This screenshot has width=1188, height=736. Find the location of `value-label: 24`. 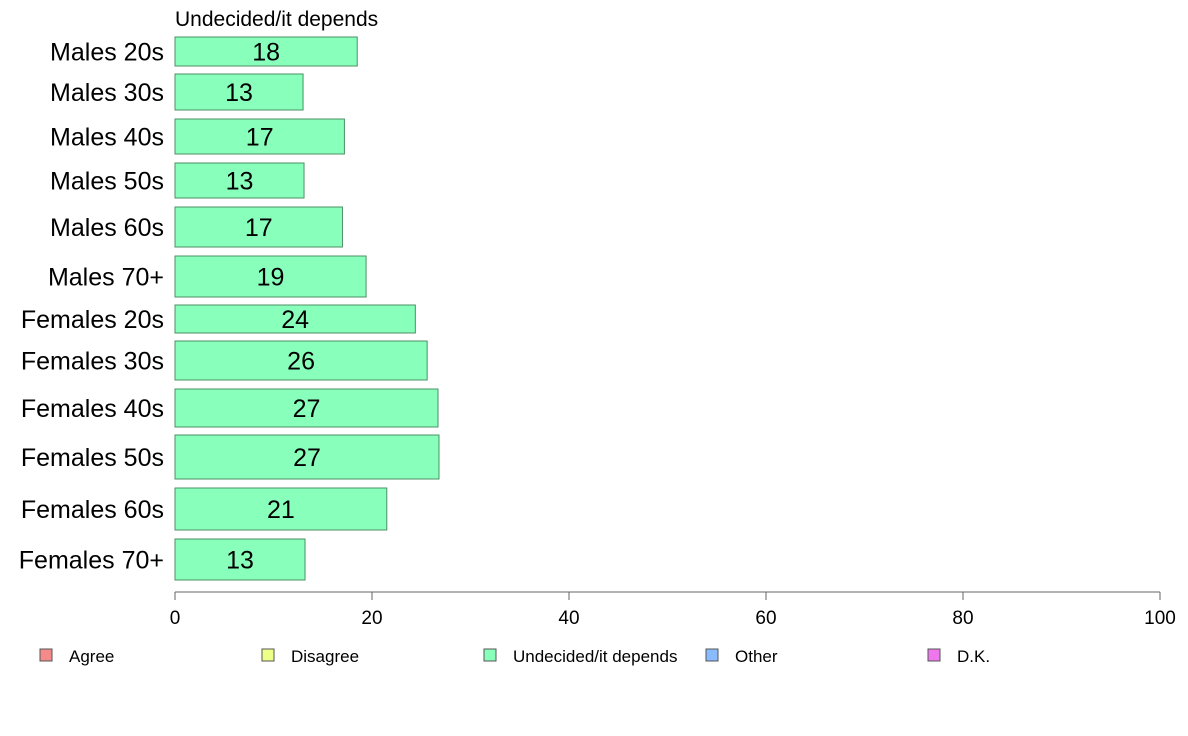

value-label: 24 is located at coordinates (295, 320).